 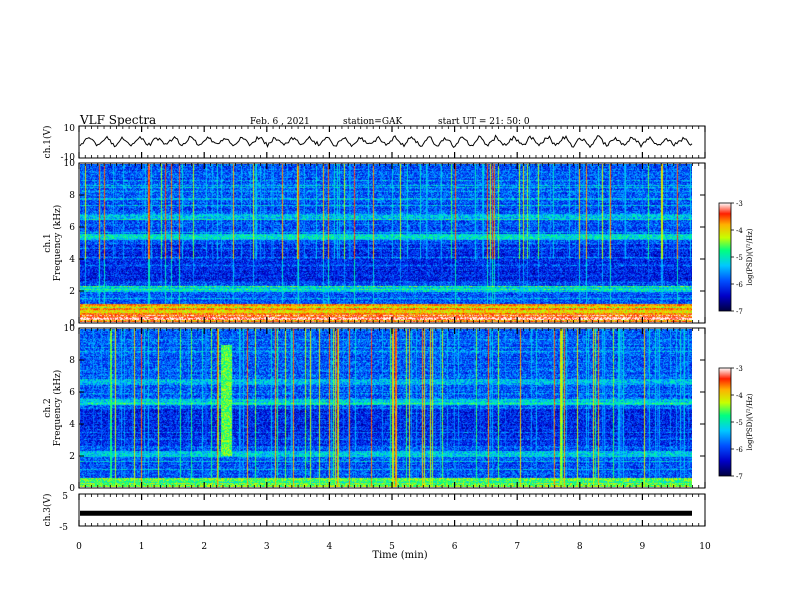 I want to click on x-tick-label: 6, so click(x=455, y=547).